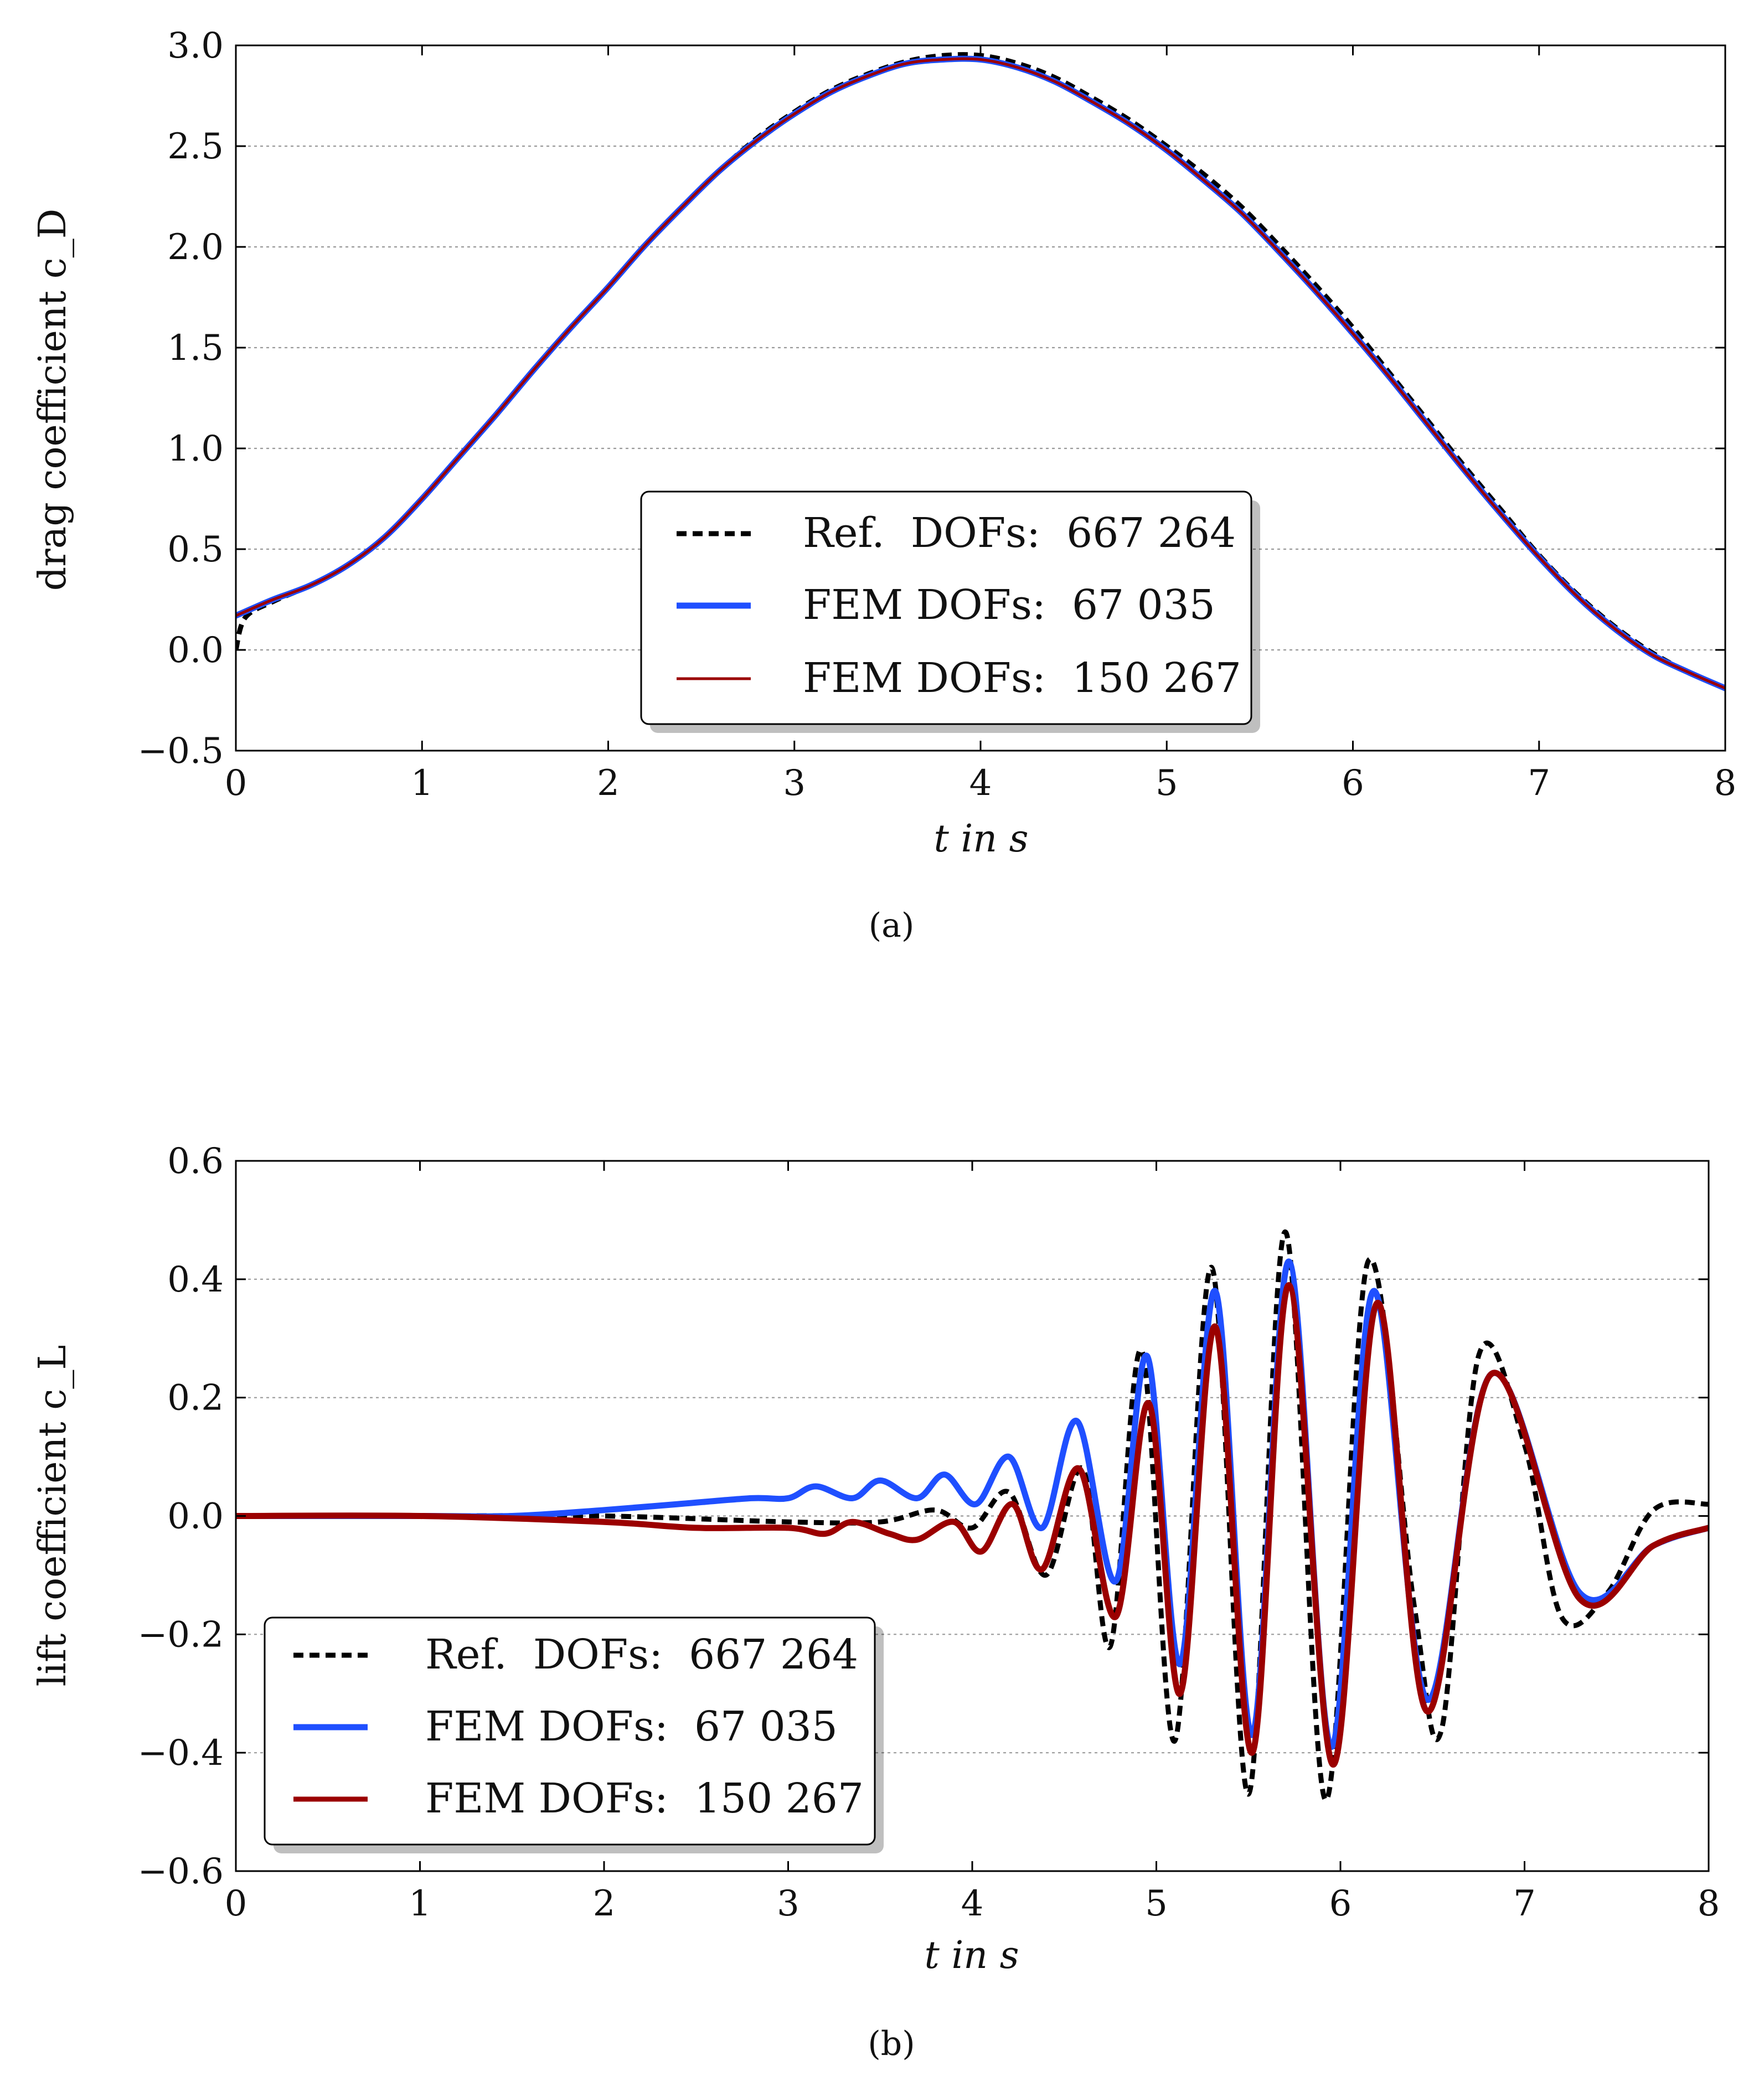 Image resolution: width=1764 pixels, height=2087 pixels. I want to click on y-tick-labels: −0.6 −0.4 −0.2 0.0 0.2 0.4 0.6, so click(181, 1516).